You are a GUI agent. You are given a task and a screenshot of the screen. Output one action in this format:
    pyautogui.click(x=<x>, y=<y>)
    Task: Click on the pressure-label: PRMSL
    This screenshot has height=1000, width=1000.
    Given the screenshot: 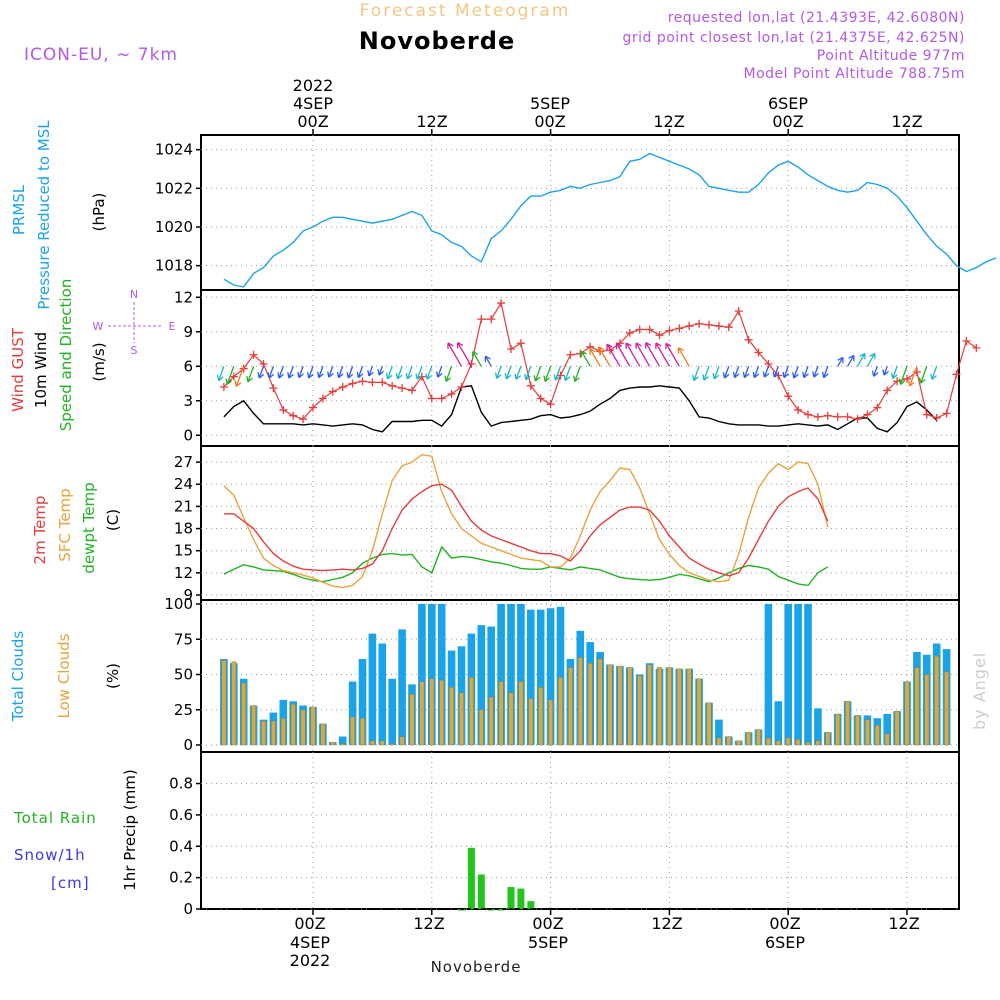 What is the action you would take?
    pyautogui.click(x=19, y=209)
    